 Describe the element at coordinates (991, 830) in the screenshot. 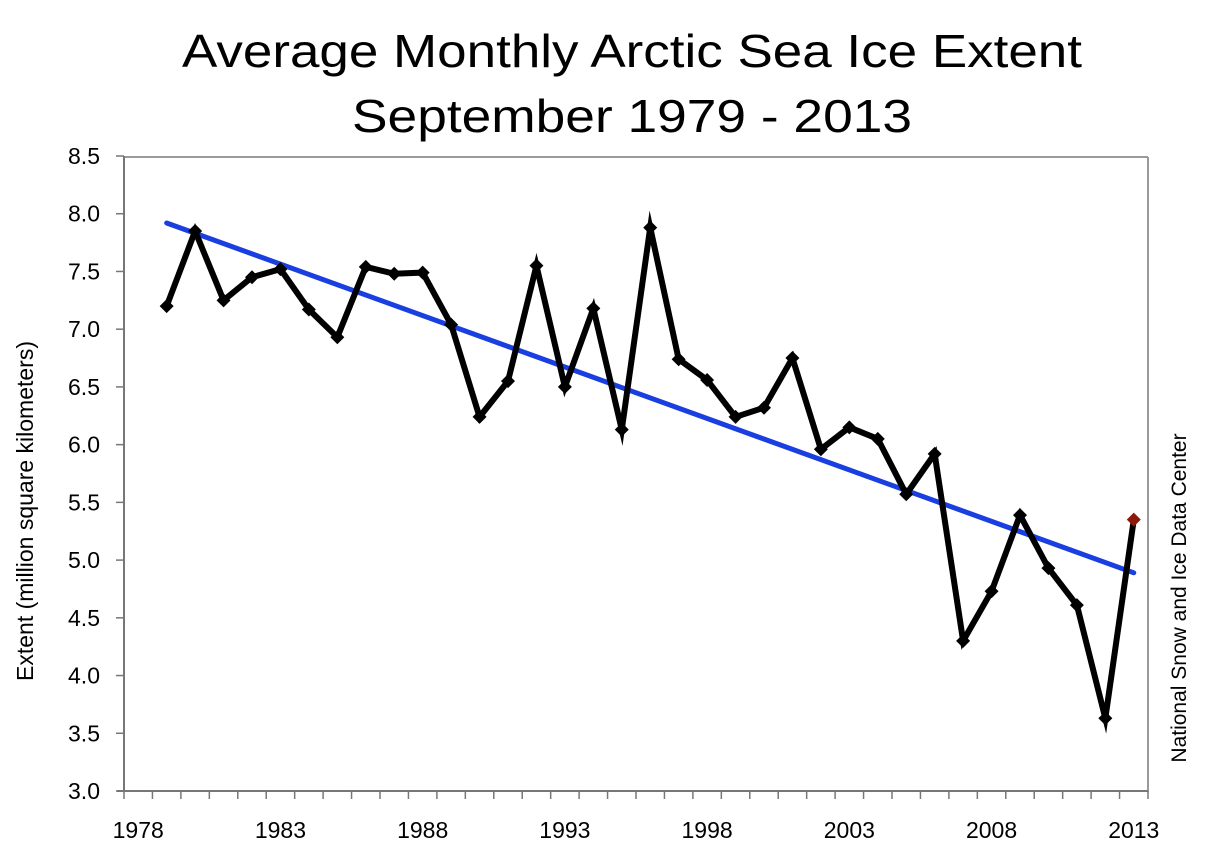

I see `x-tick-label: 2008` at that location.